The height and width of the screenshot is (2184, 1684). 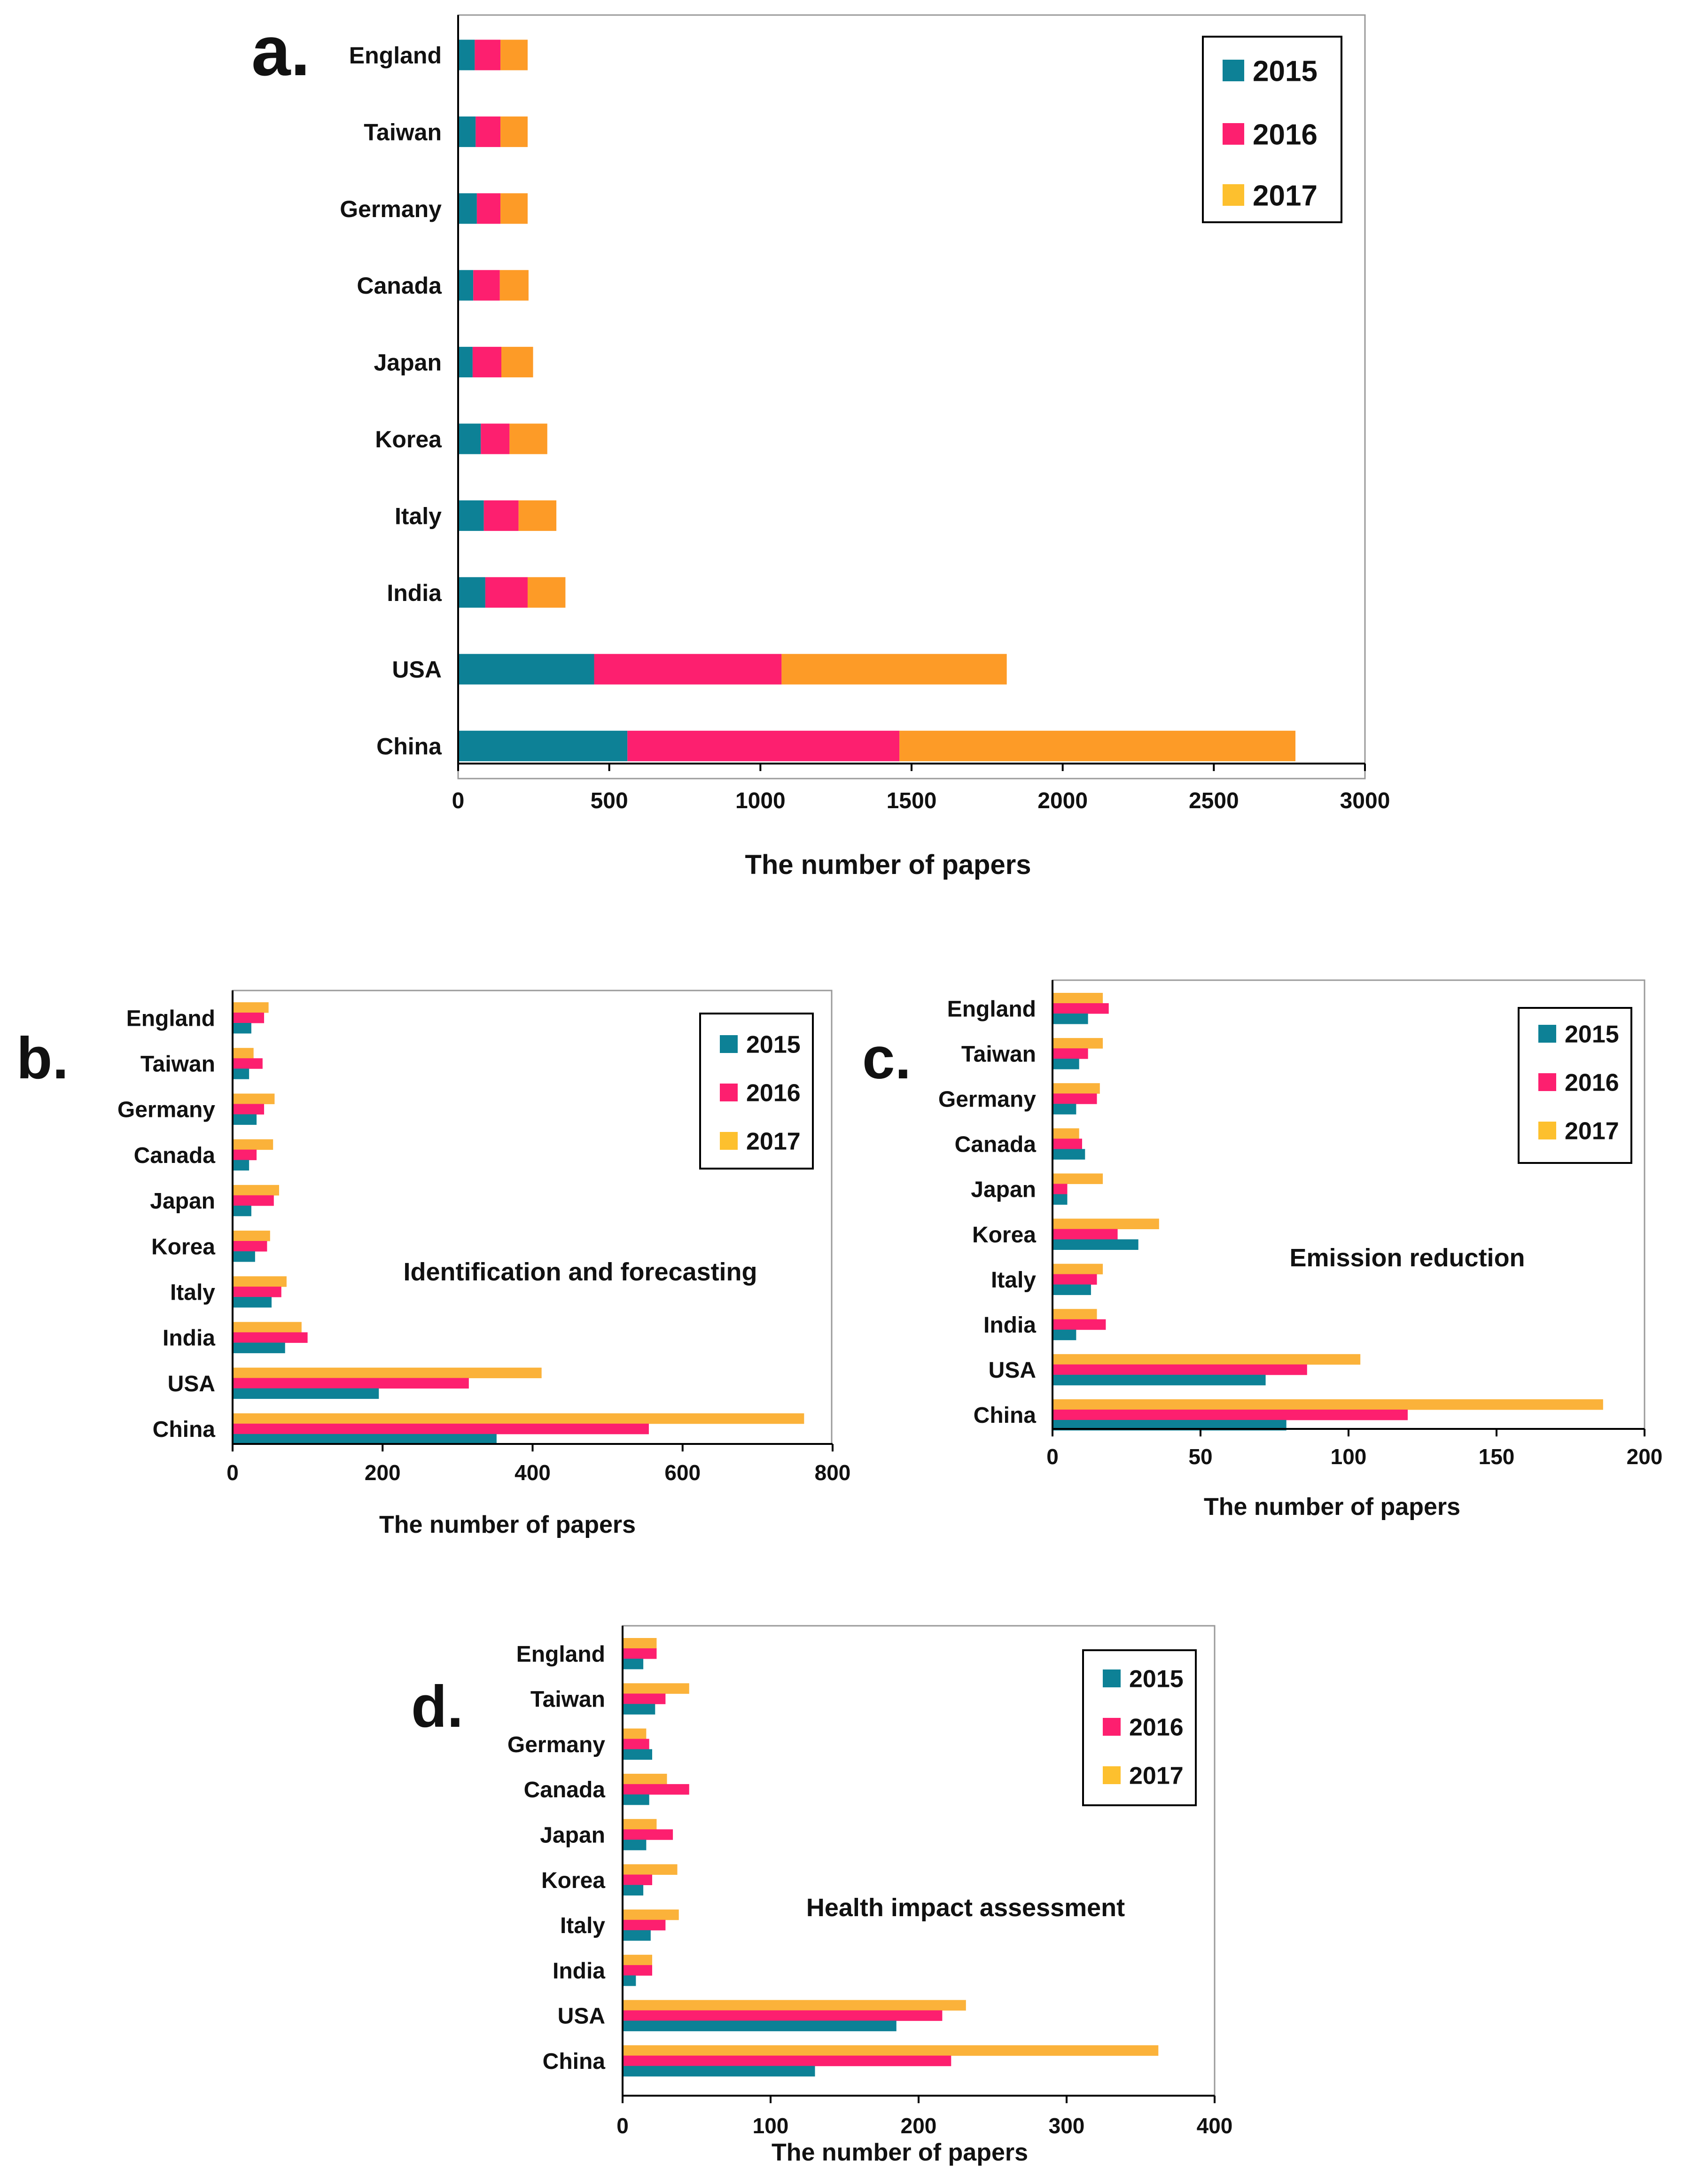 What do you see at coordinates (437, 1706) in the screenshot?
I see `panel-label: d.` at bounding box center [437, 1706].